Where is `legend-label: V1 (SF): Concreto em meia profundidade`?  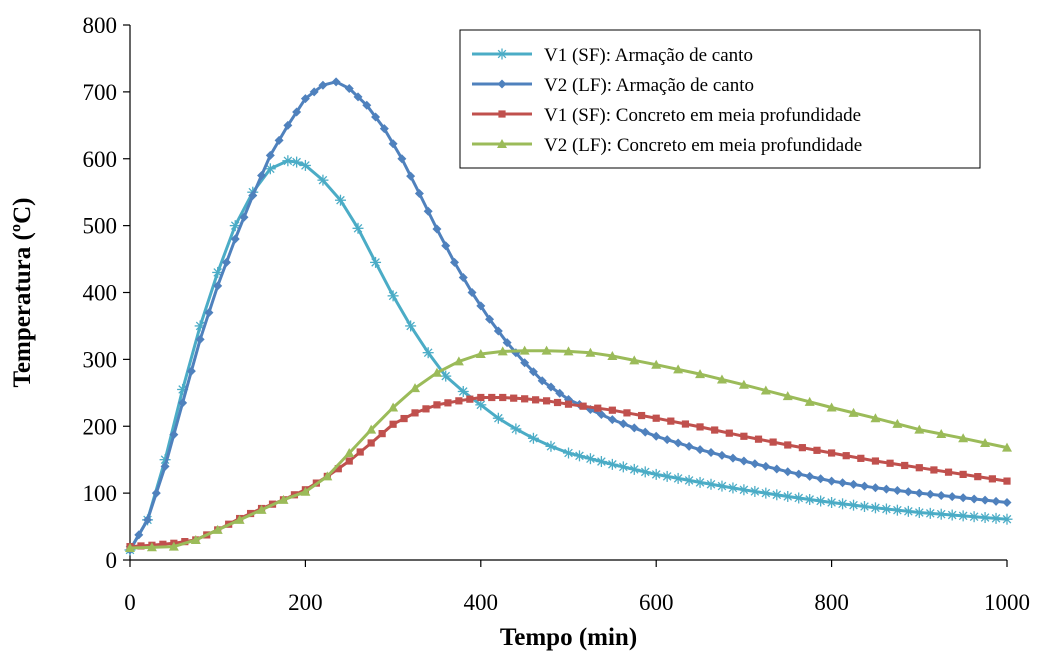 legend-label: V1 (SF): Concreto em meia profundidade is located at coordinates (702, 115).